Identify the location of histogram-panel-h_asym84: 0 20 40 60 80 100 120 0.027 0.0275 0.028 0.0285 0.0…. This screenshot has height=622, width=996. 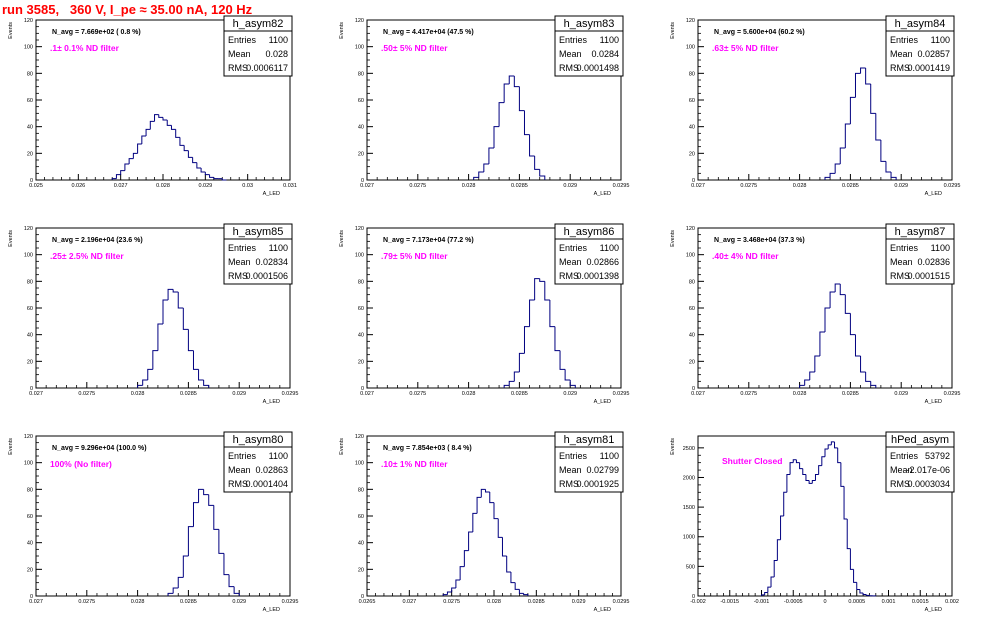
(815, 106).